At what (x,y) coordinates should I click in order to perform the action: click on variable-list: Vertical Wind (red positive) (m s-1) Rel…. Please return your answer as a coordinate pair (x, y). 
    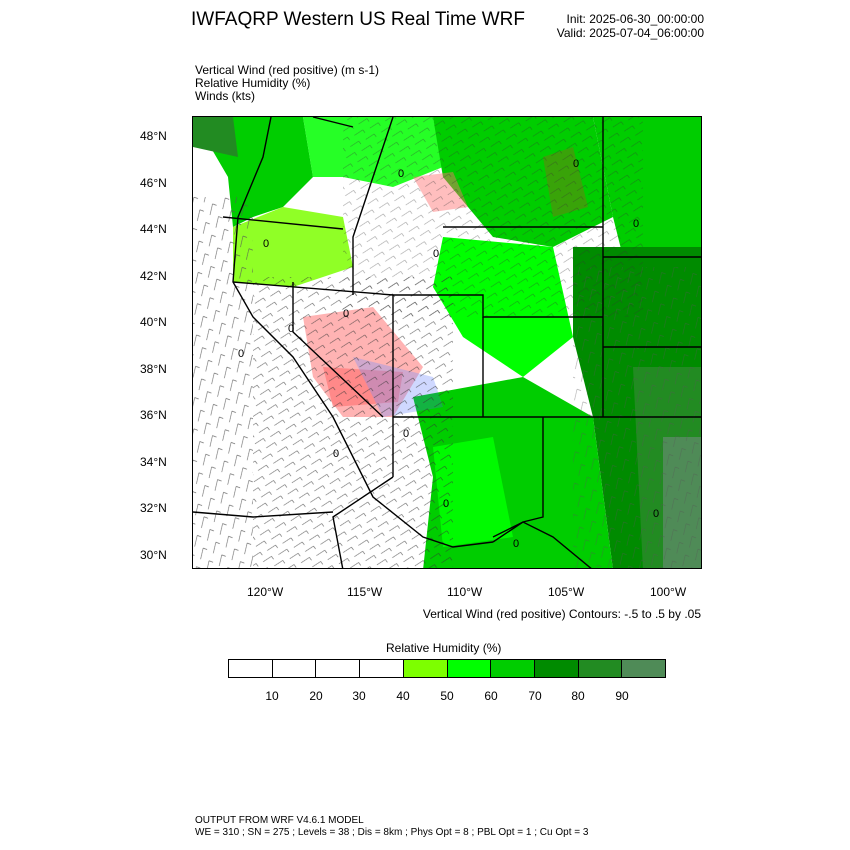
    Looking at the image, I should click on (287, 83).